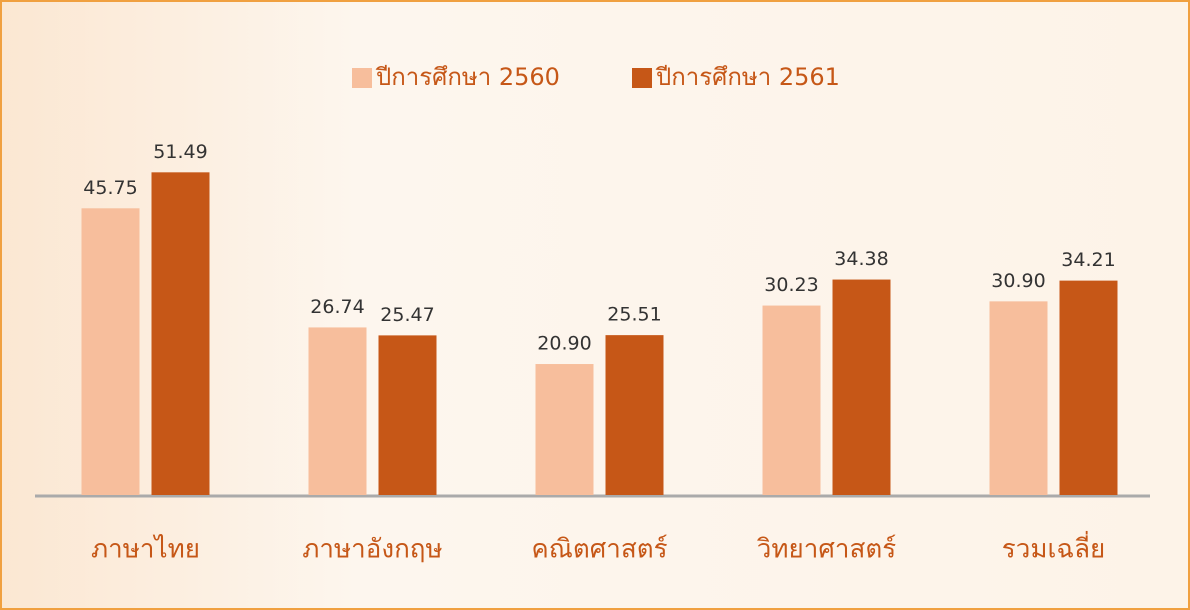  What do you see at coordinates (145, 549) in the screenshot?
I see `x-tick-label: ภาษาไทย` at bounding box center [145, 549].